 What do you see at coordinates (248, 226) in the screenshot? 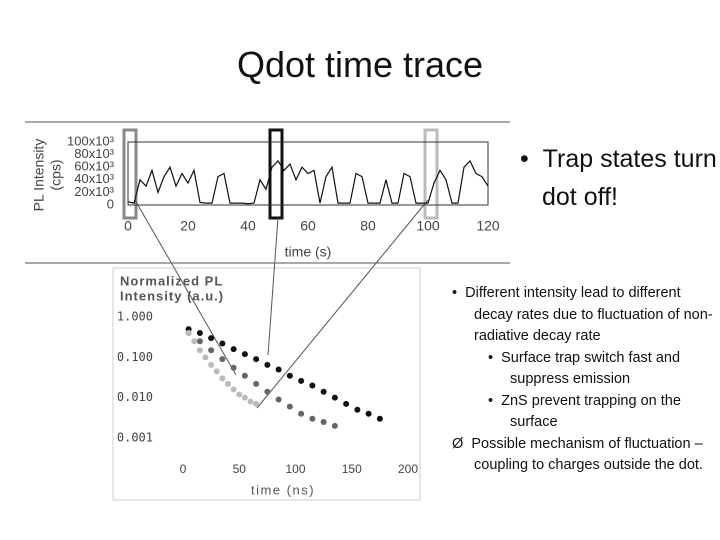
I see `x-tick-label: 40` at bounding box center [248, 226].